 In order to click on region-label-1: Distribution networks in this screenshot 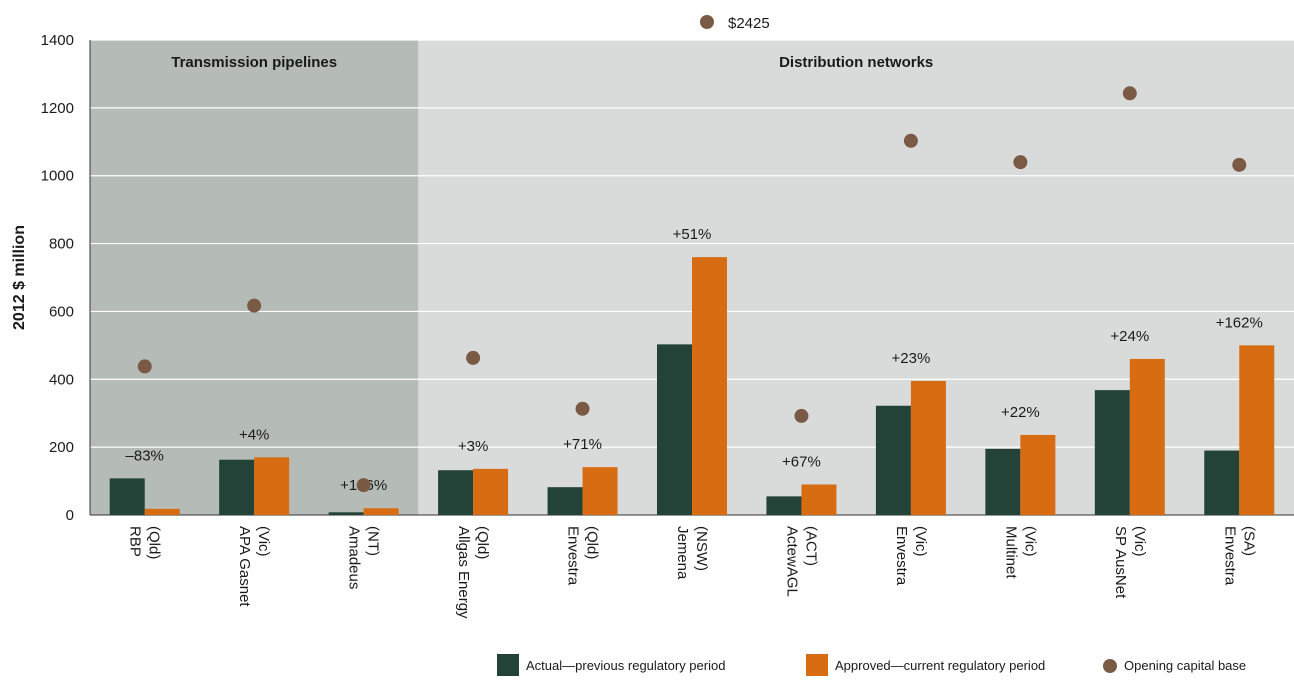, I will do `click(856, 62)`.